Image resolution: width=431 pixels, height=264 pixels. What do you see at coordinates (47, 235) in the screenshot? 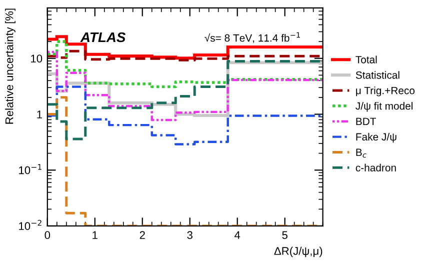
I see `x-tick-label: 0` at bounding box center [47, 235].